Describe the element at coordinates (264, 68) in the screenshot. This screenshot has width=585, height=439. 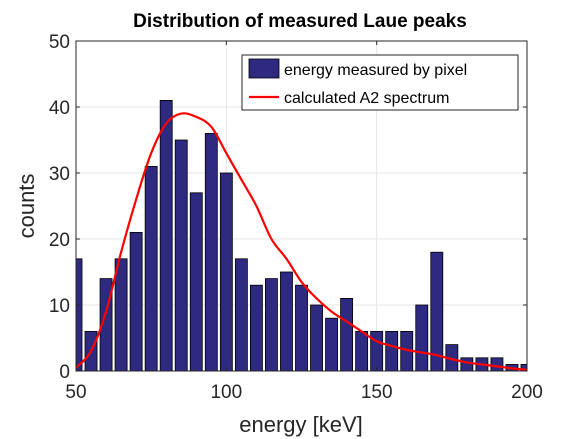
I see `legend-swatch-bars` at that location.